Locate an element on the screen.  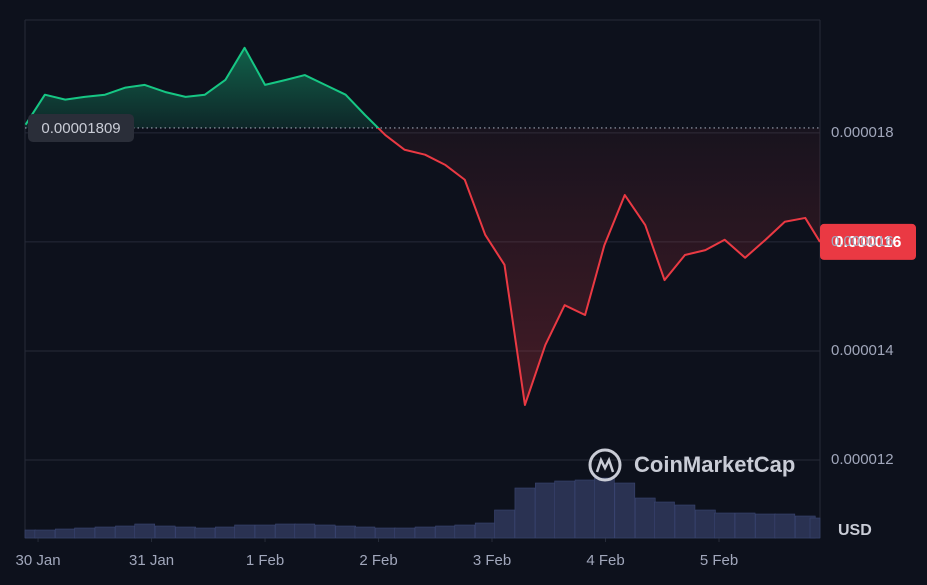
last-price-box is located at coordinates (868, 241).